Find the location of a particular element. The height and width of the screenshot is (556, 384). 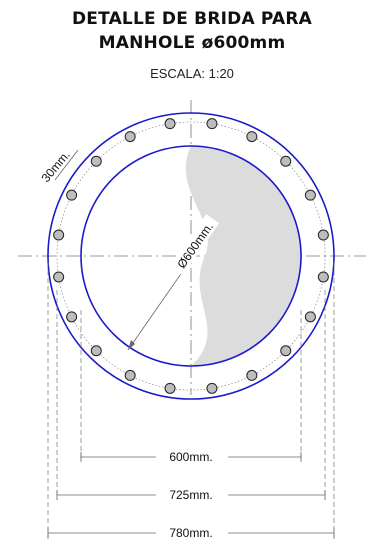

dimension-780: 780mm. is located at coordinates (191, 533).